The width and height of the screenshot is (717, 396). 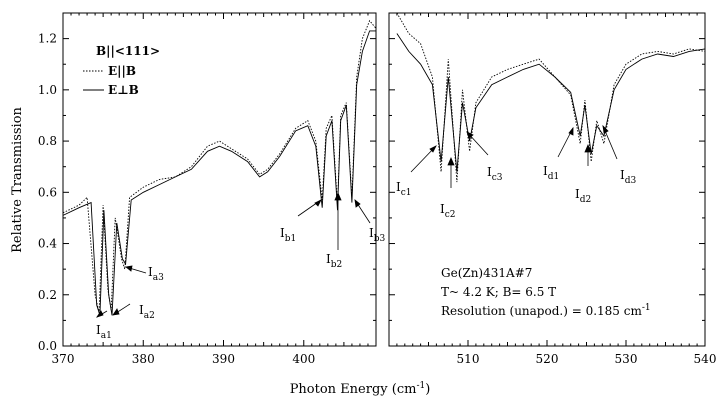 What do you see at coordinates (143, 359) in the screenshot?
I see `x-tick-label: 380` at bounding box center [143, 359].